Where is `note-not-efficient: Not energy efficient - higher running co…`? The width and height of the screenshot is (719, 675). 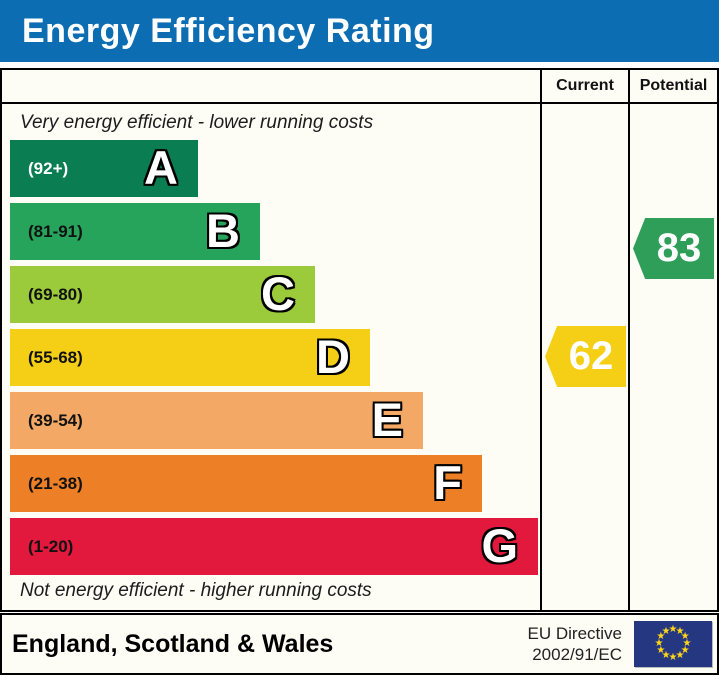 note-not-efficient: Not energy efficient - higher running co… is located at coordinates (196, 590).